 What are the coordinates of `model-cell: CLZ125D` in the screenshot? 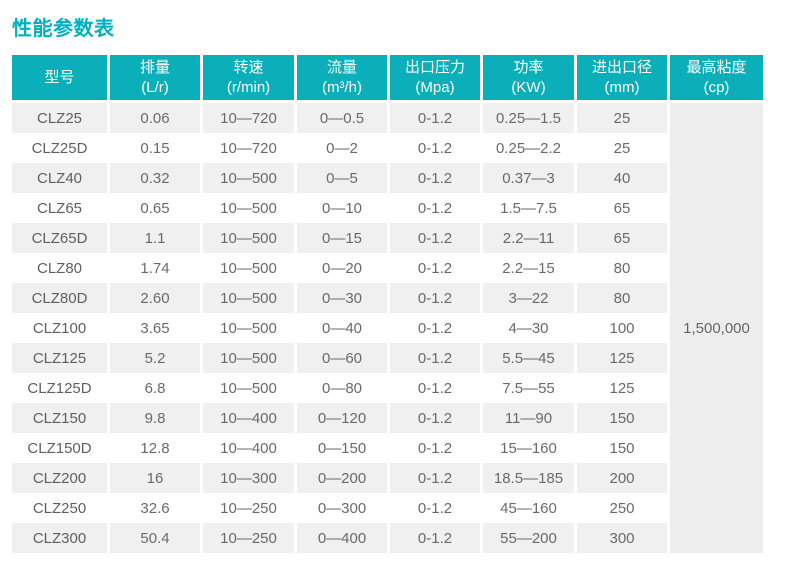 It's located at (61, 388).